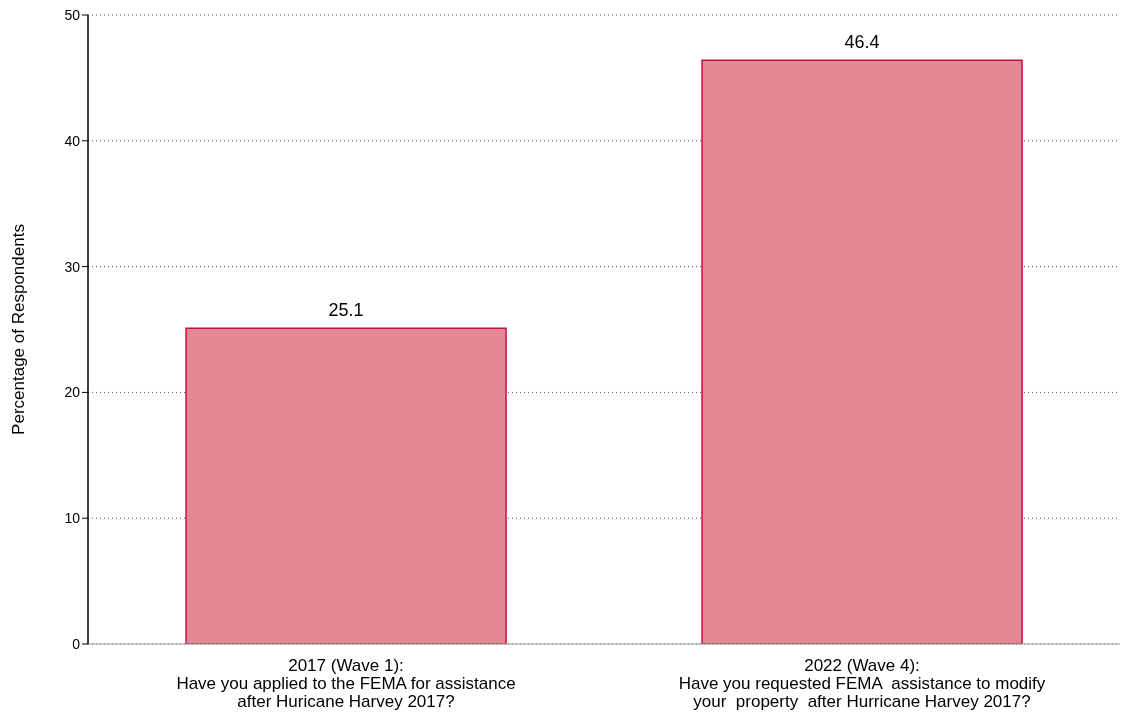 The width and height of the screenshot is (1128, 722). Describe the element at coordinates (72, 266) in the screenshot. I see `y-tick-label: 30` at that location.